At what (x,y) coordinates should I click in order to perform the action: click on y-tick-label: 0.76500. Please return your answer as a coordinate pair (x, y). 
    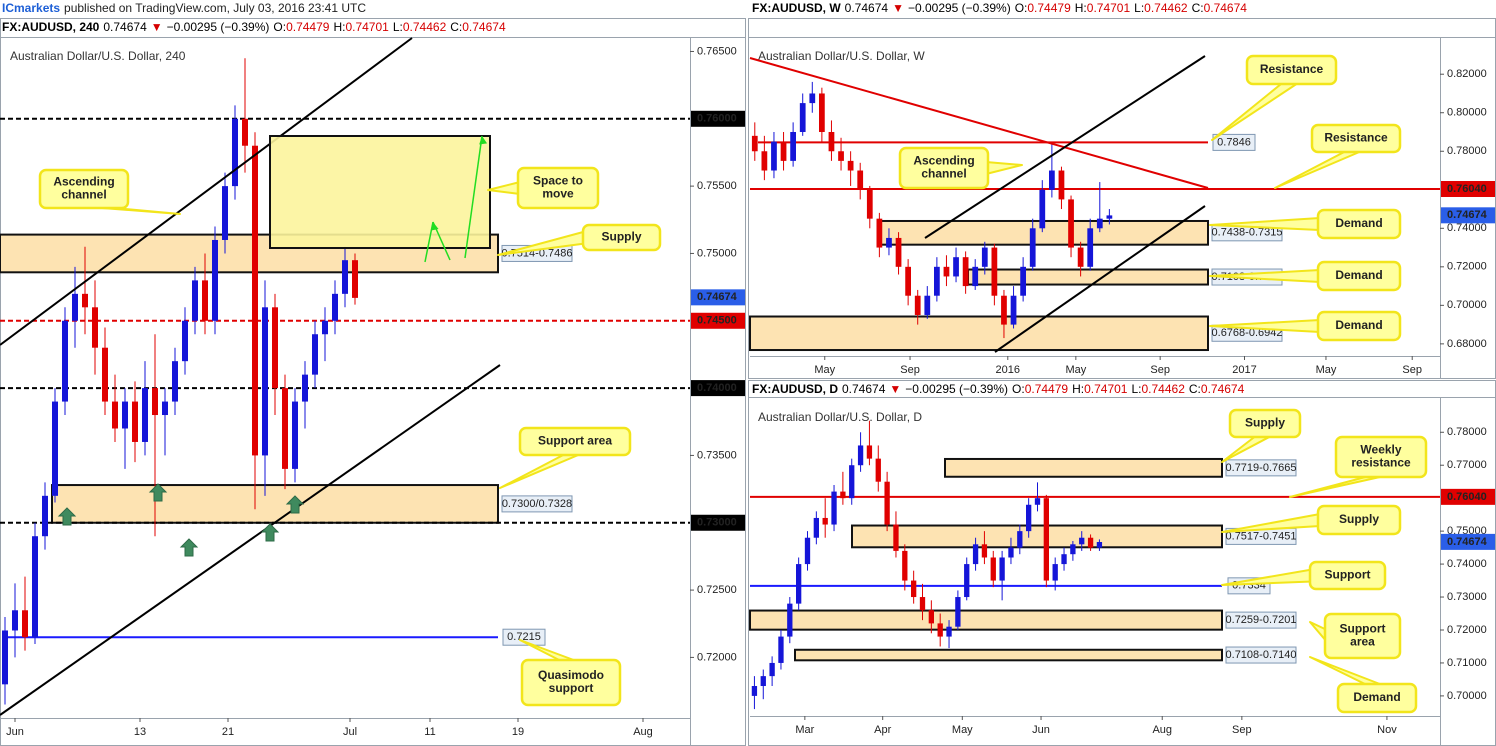
    Looking at the image, I should click on (717, 51).